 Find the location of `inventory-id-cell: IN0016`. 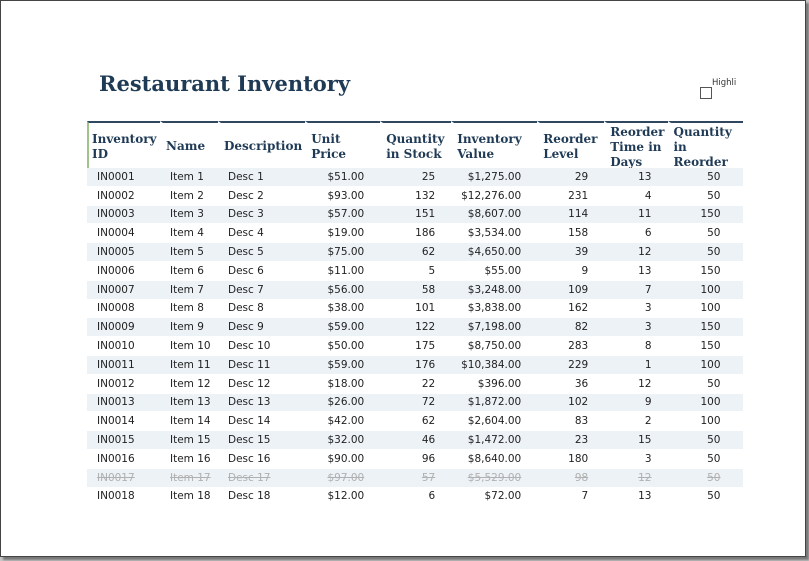

inventory-id-cell: IN0016 is located at coordinates (123, 459).